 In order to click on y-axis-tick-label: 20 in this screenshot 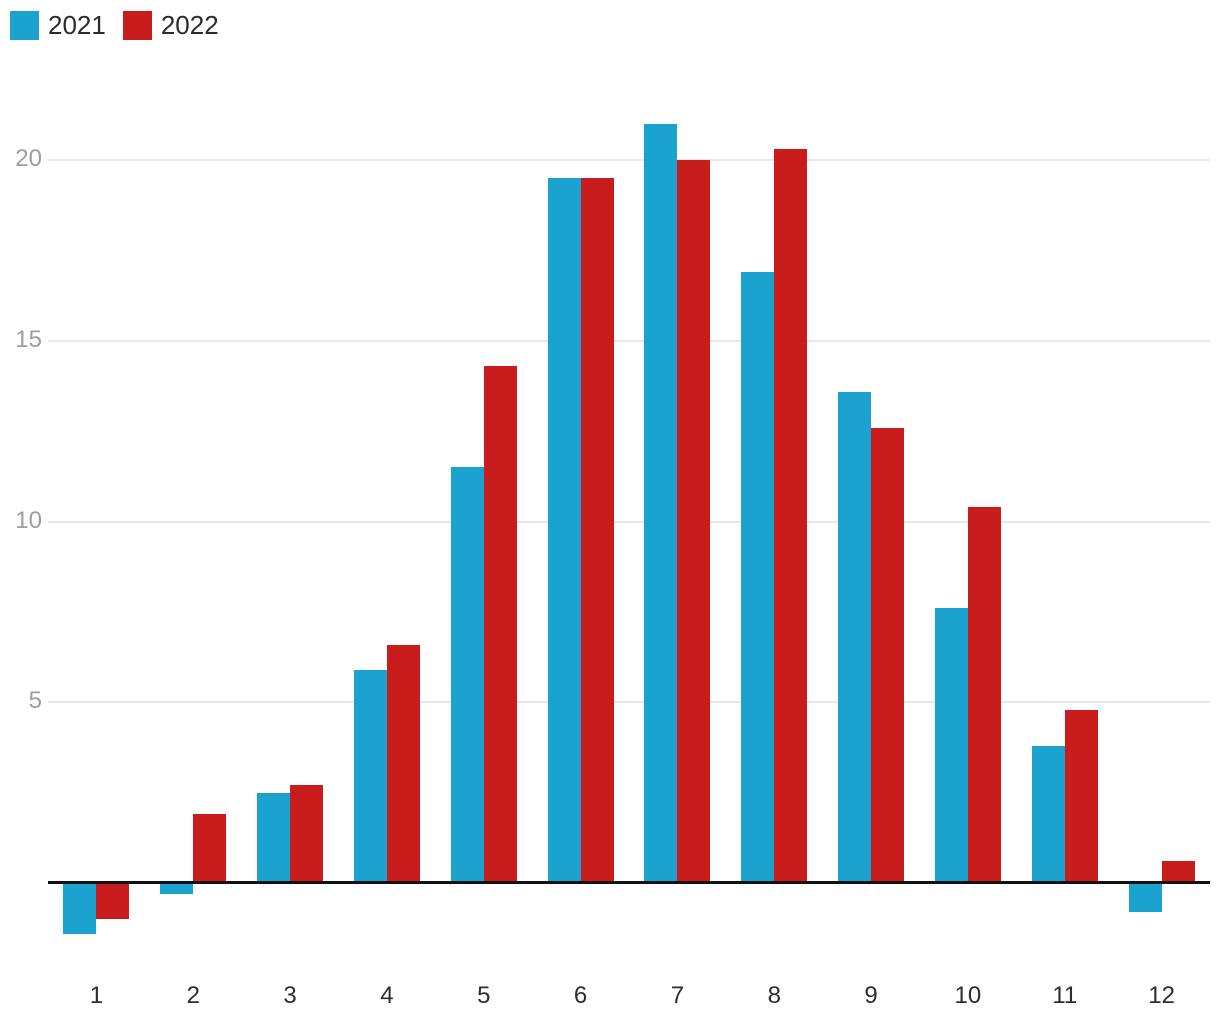, I will do `click(28, 159)`.